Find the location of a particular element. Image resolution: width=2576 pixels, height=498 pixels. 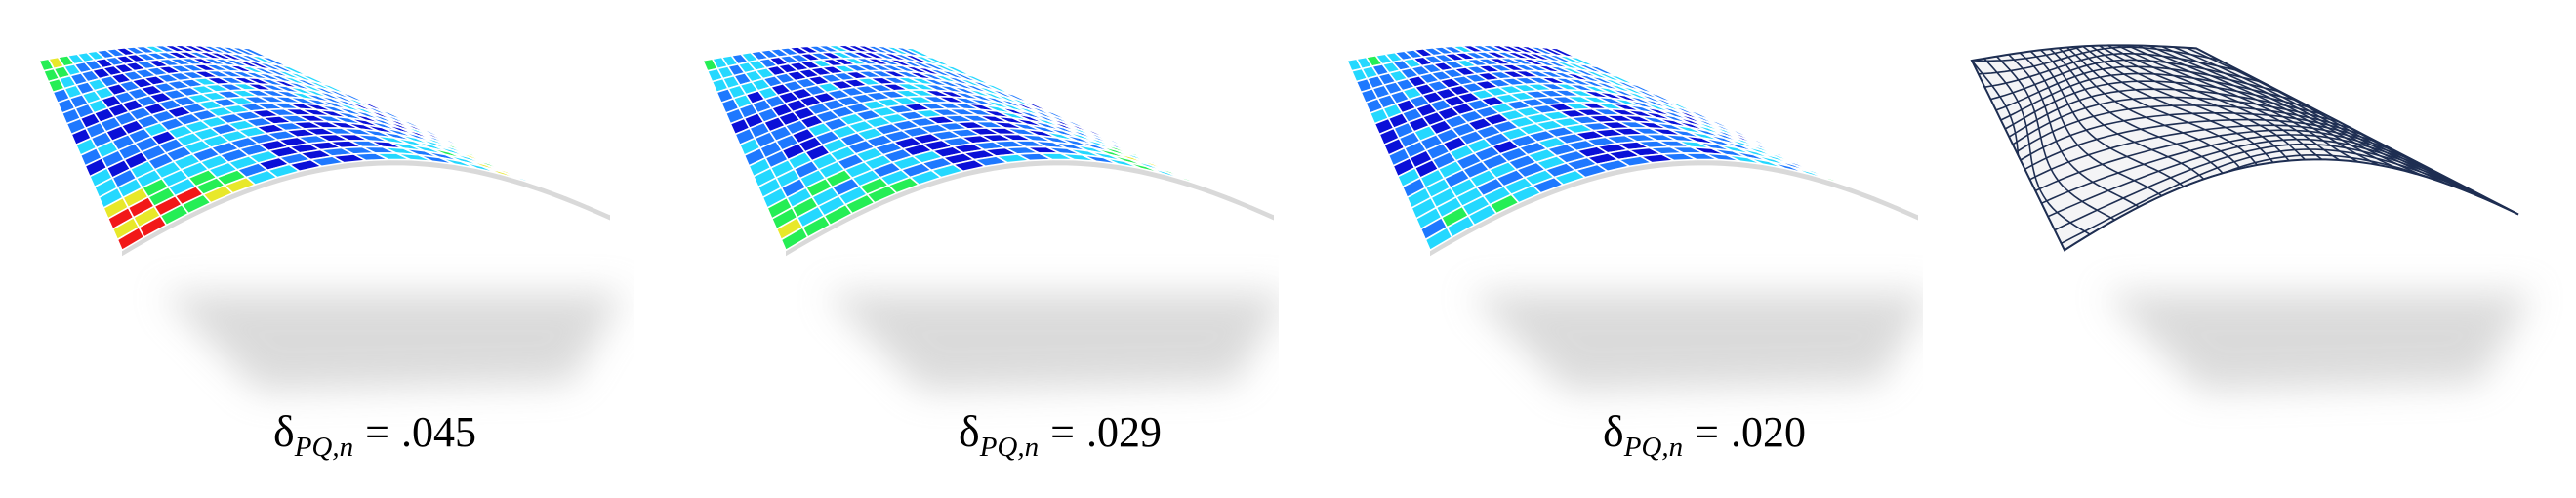

deviation-value: .020 is located at coordinates (1768, 432).